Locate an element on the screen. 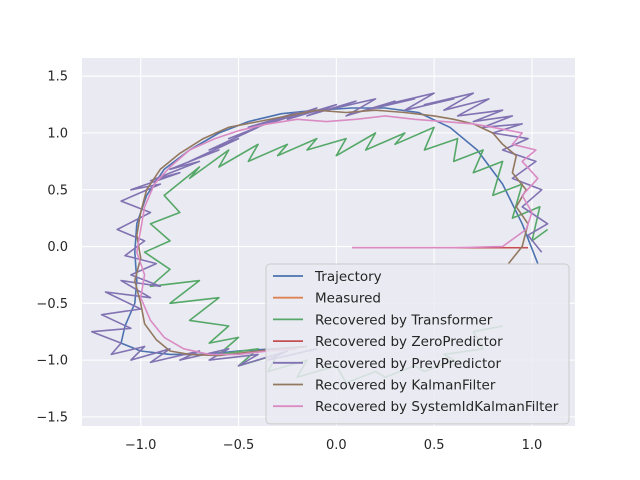 This screenshot has width=640, height=480. x-tick-label: 0.0 is located at coordinates (336, 445).